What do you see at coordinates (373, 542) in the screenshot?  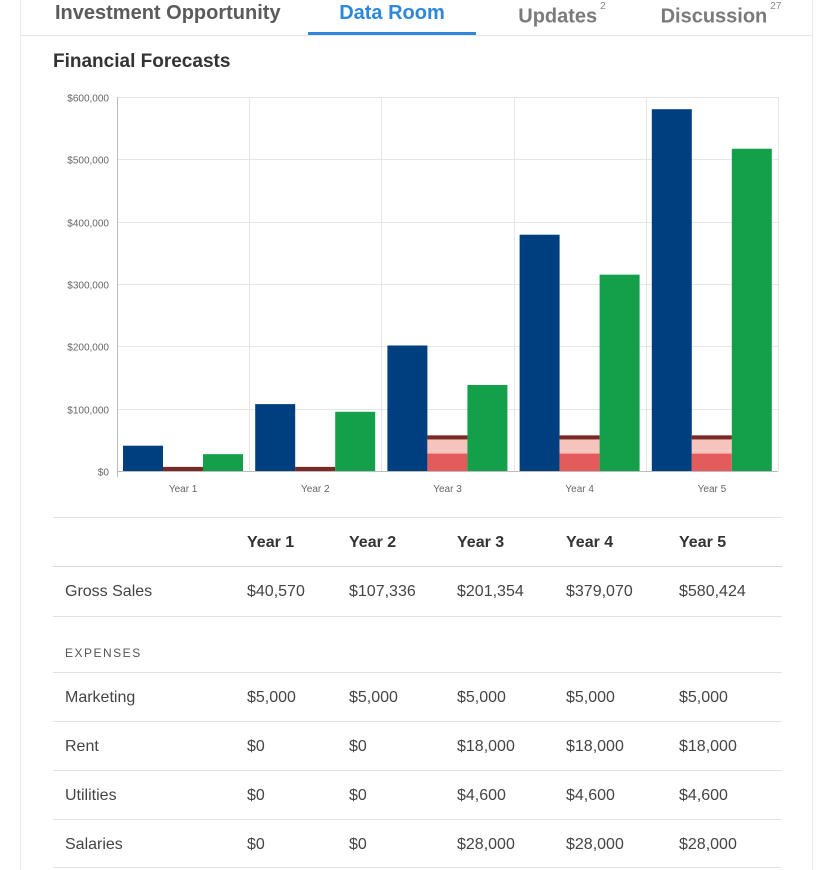 I see `column-header: Year 2` at bounding box center [373, 542].